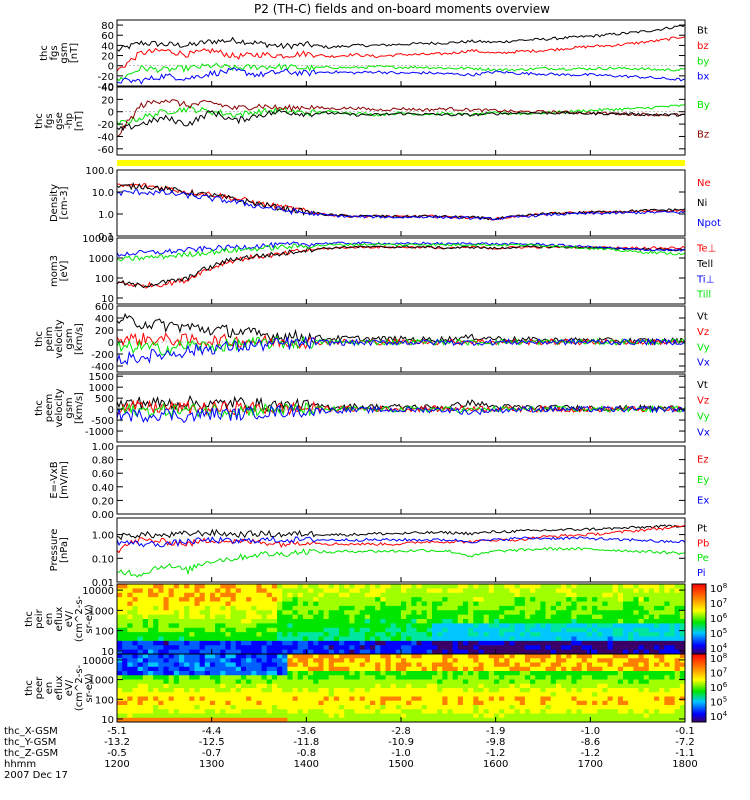  What do you see at coordinates (116, 764) in the screenshot?
I see `hhmm-tick-label: 1200` at bounding box center [116, 764].